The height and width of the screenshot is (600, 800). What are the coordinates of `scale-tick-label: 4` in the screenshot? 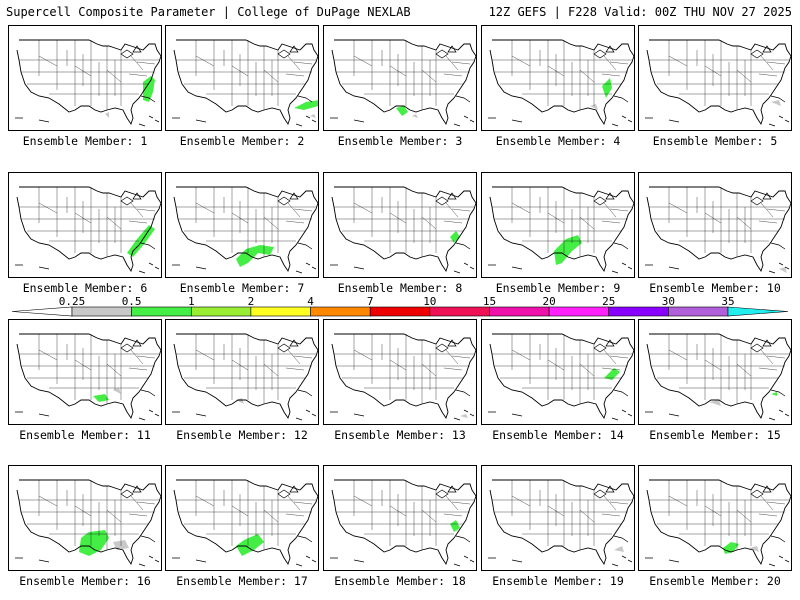 It's located at (310, 302).